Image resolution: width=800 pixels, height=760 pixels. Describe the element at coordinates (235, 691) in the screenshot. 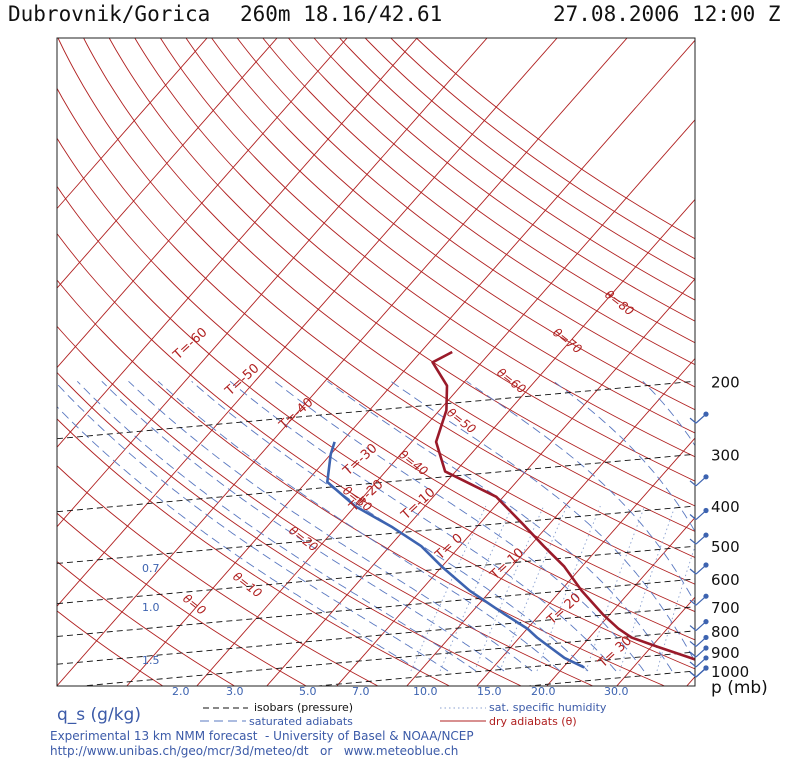

I see `humidity-tick-label: 3.0` at that location.